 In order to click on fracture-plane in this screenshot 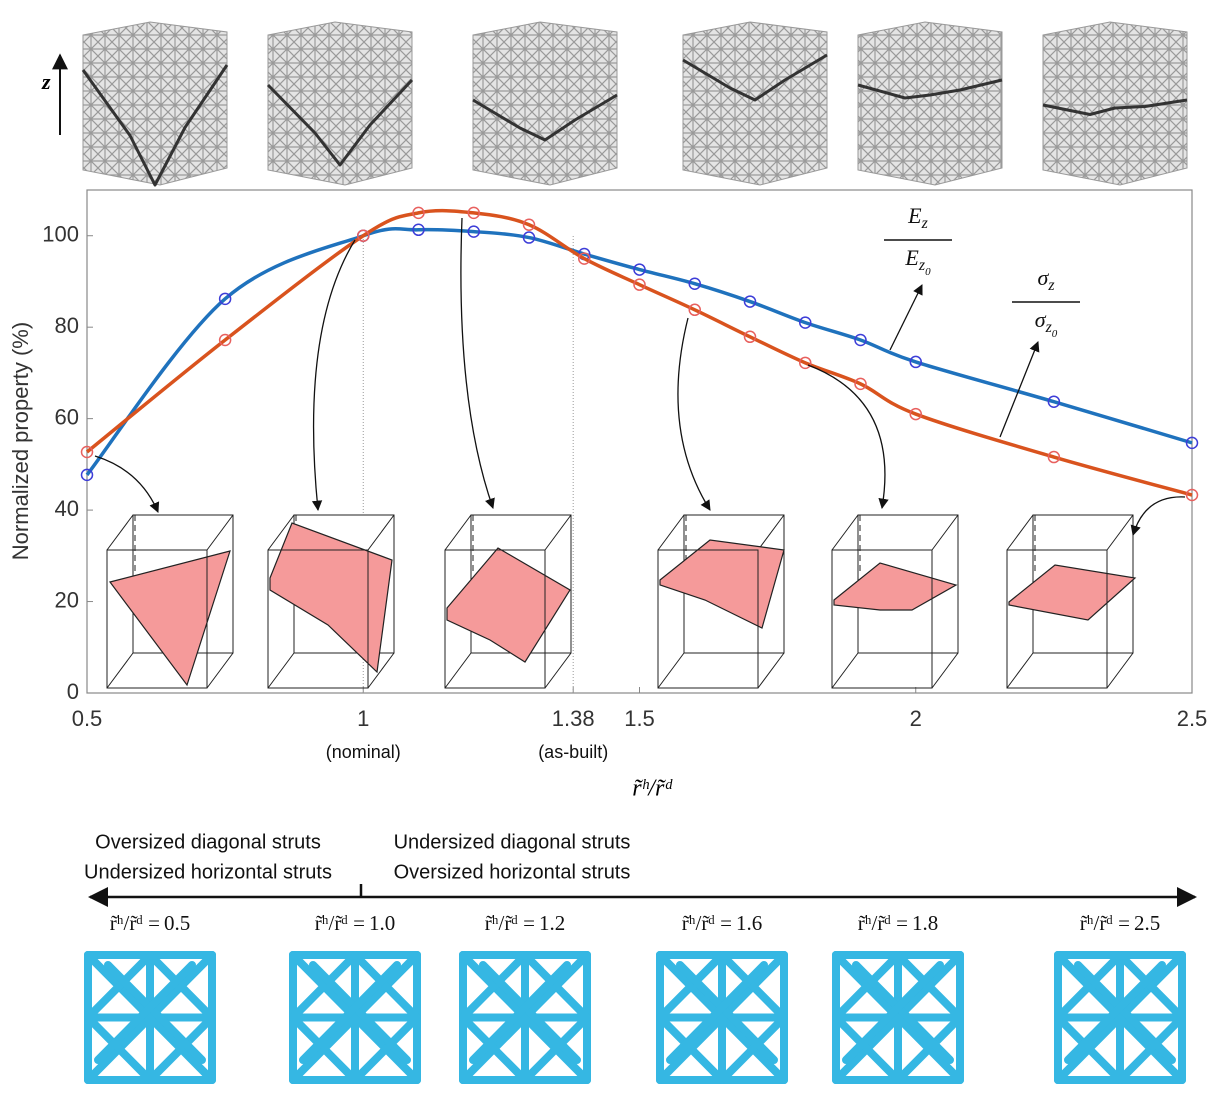, I will do `click(508, 605)`.